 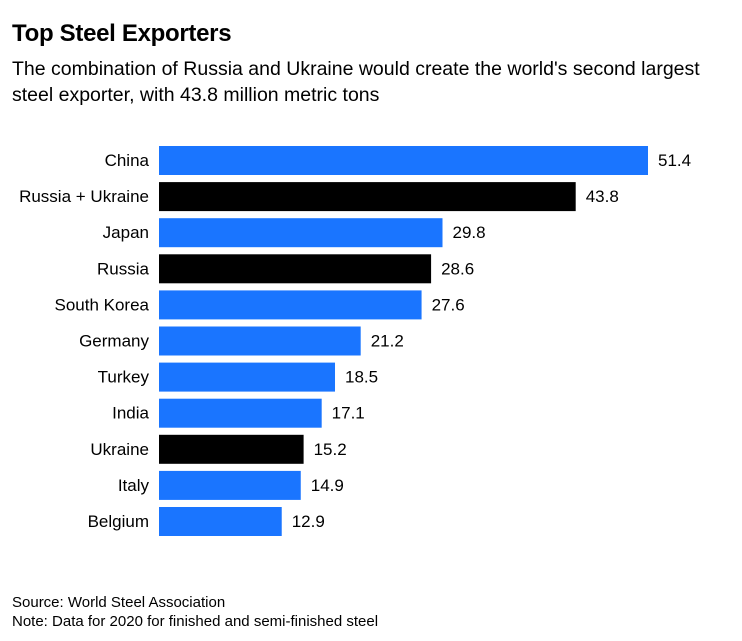 What do you see at coordinates (124, 377) in the screenshot?
I see `category-label: Turkey` at bounding box center [124, 377].